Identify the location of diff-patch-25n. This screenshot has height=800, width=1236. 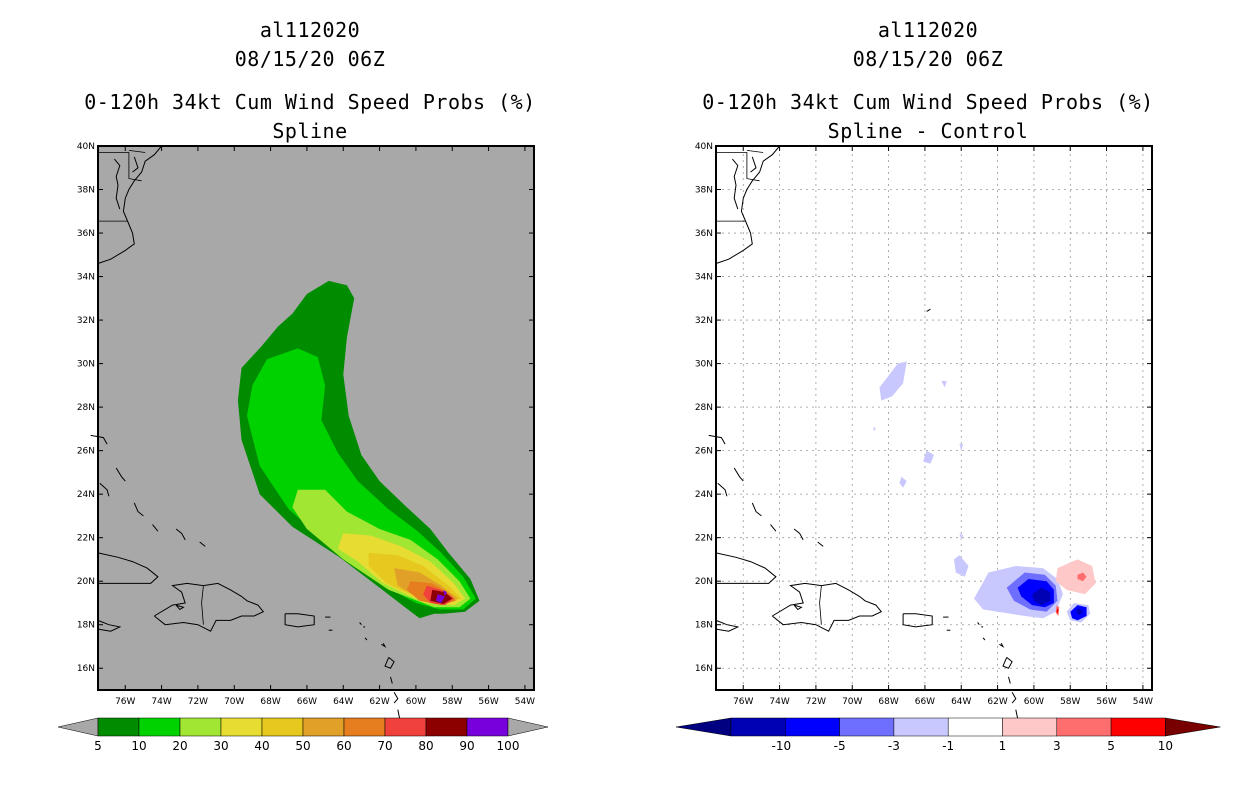
(928, 457).